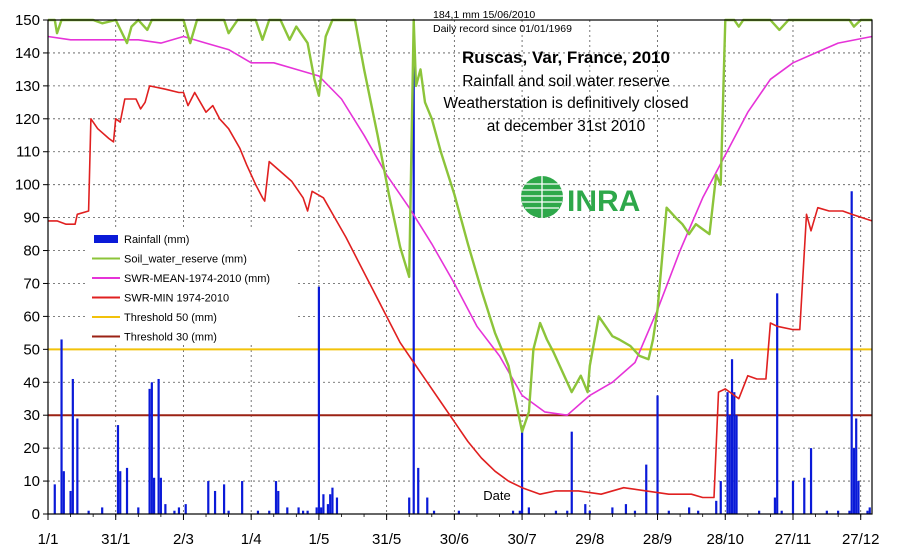  Describe the element at coordinates (496, 495) in the screenshot. I see `x-axis-label: Date` at that location.